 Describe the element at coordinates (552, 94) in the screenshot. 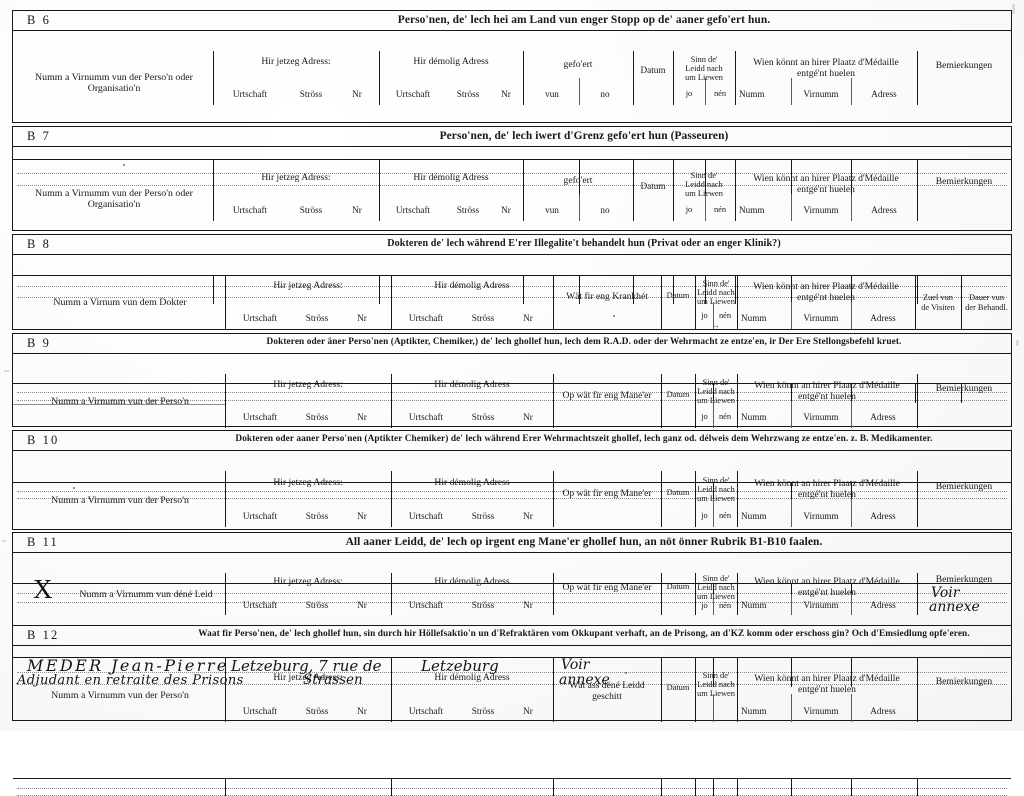

I see `b6-gefoert-vun: vun` at that location.